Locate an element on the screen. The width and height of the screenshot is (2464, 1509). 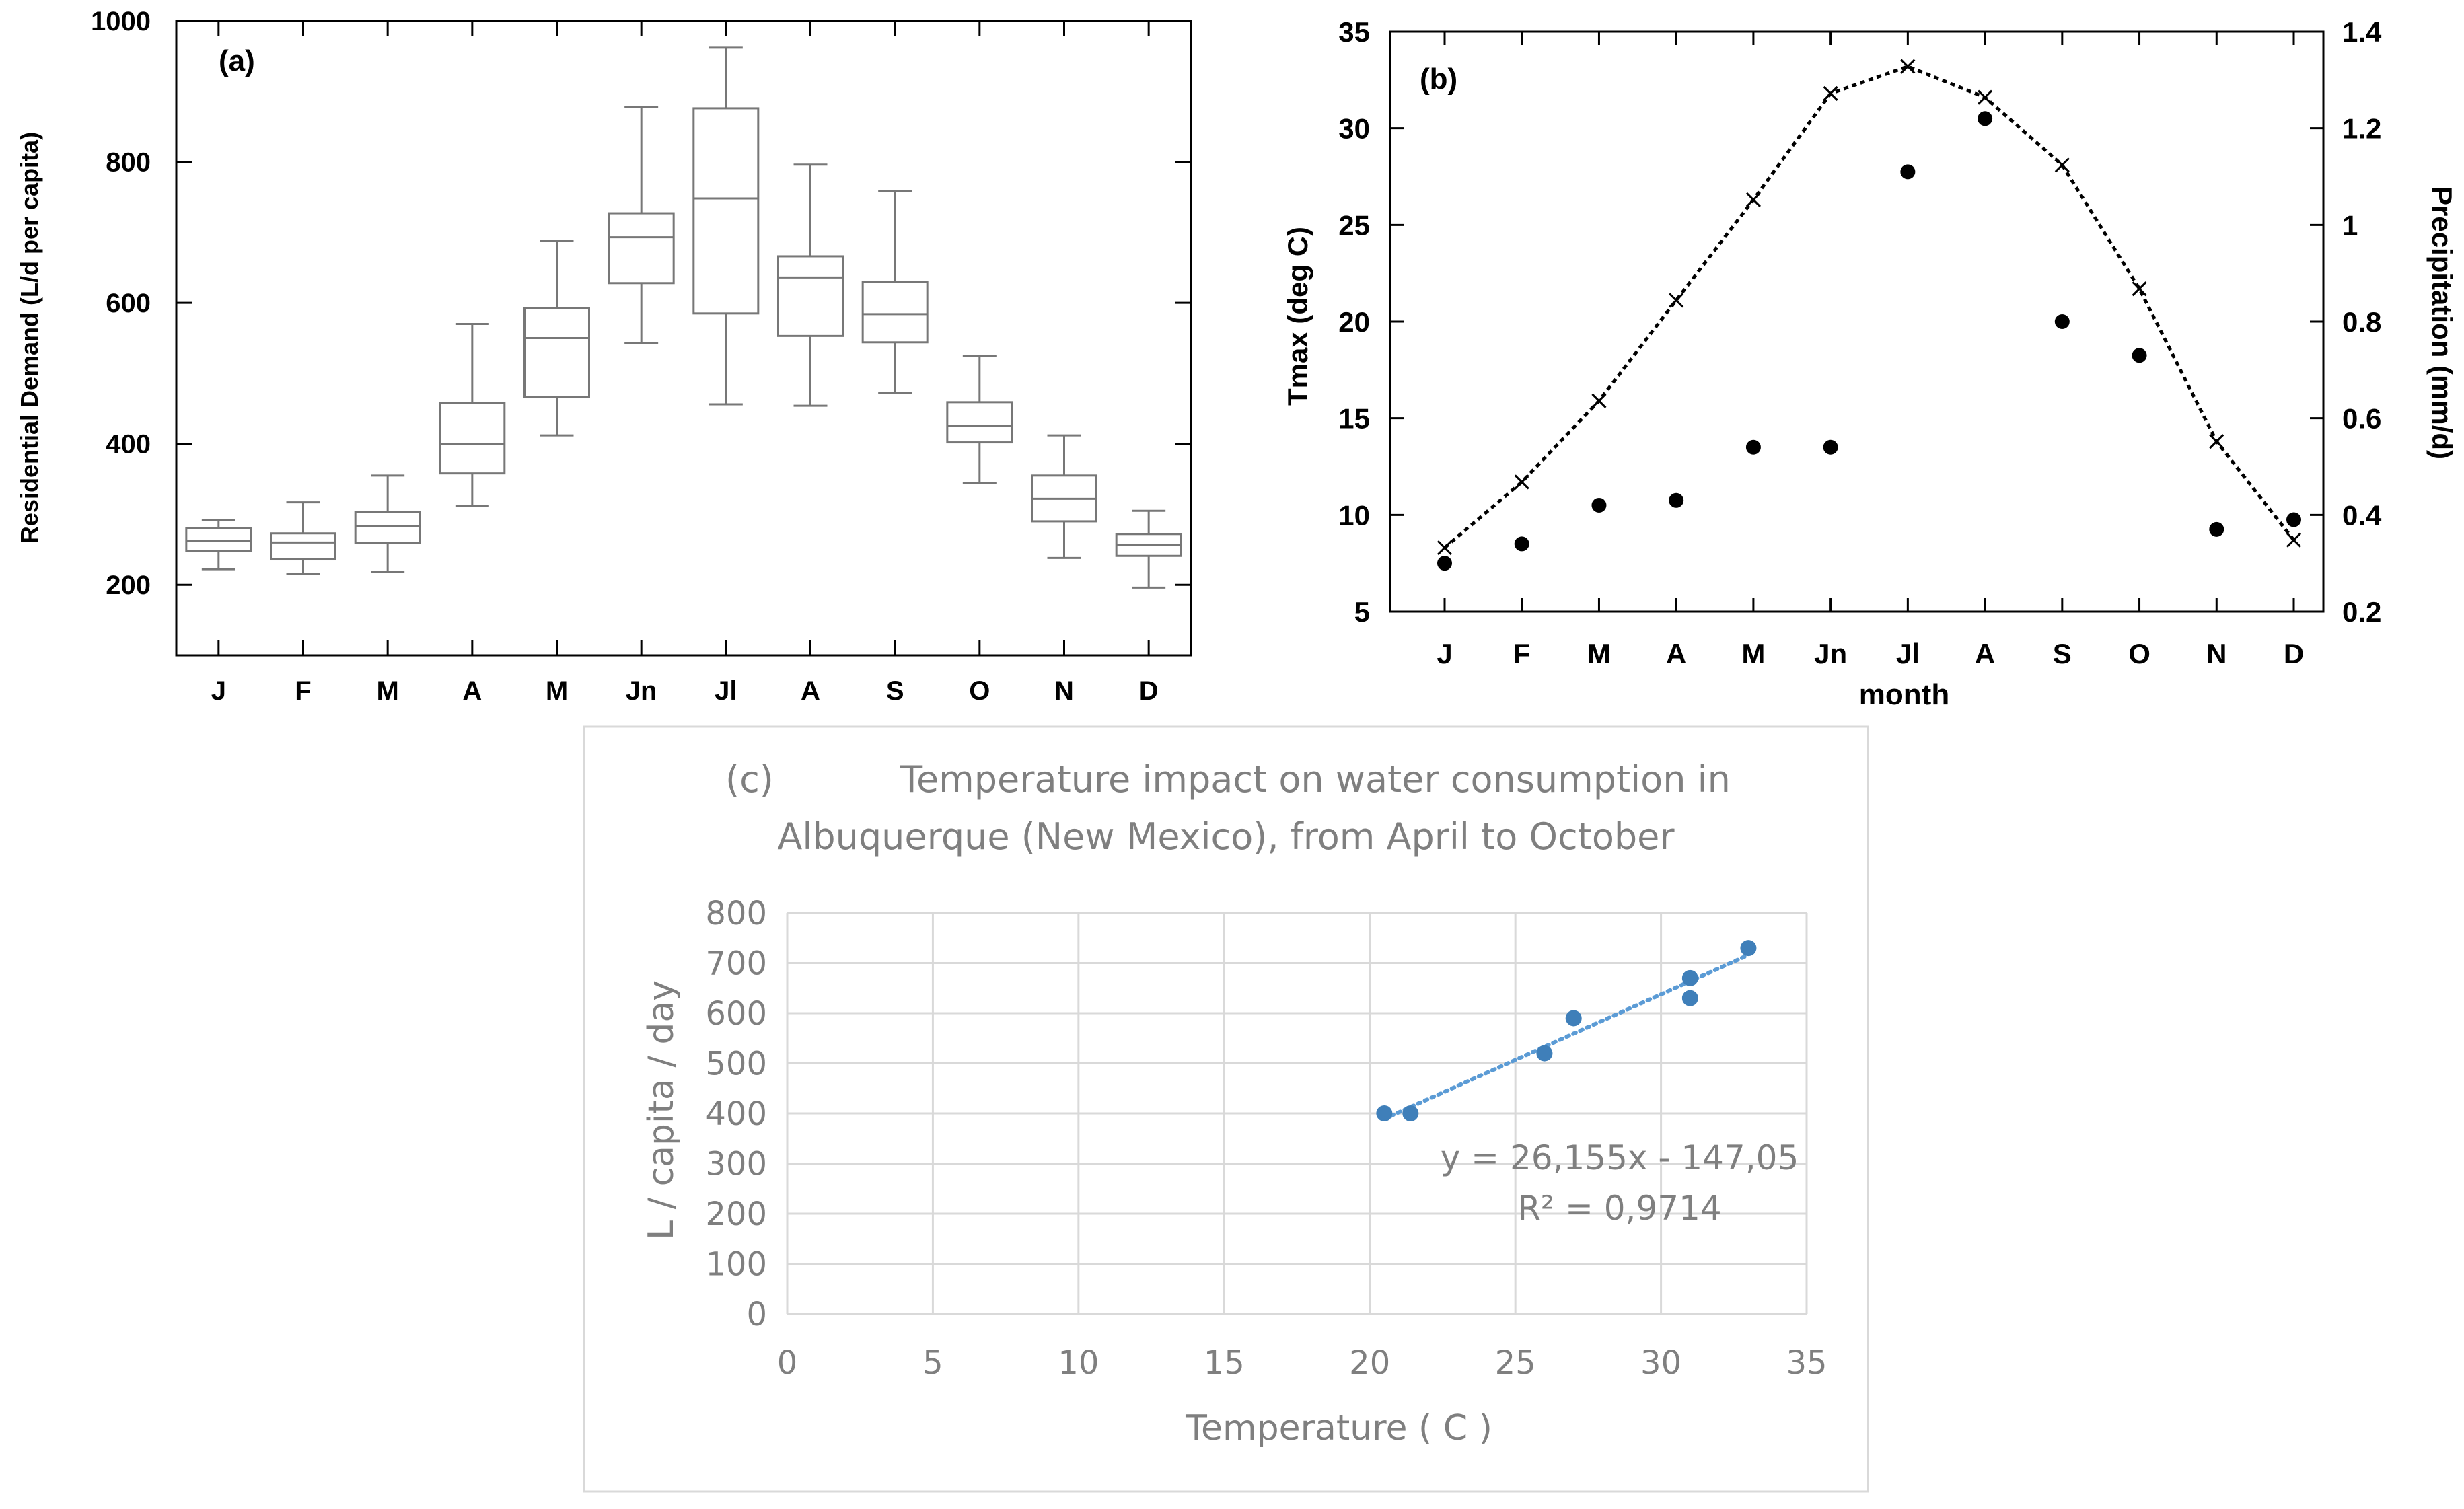
panel-a-label: (a) is located at coordinates (237, 60).